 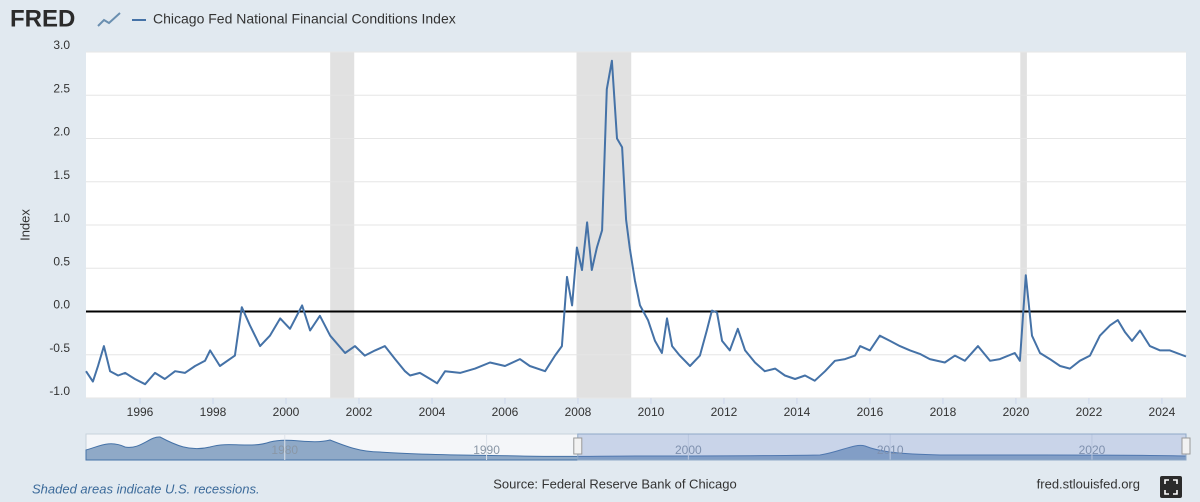 What do you see at coordinates (61, 88) in the screenshot?
I see `y-tick-label: 2.5` at bounding box center [61, 88].